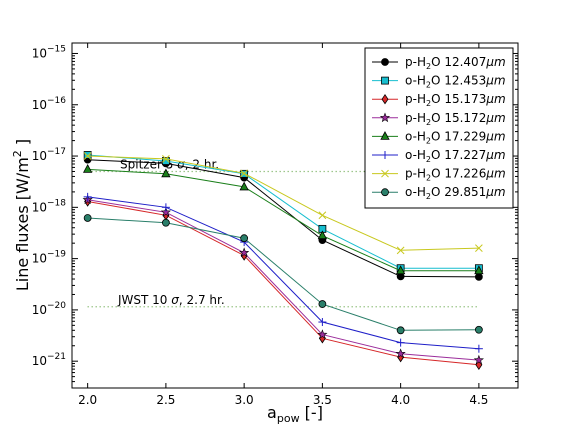  What do you see at coordinates (49, 206) in the screenshot?
I see `y-tick-label: 10−18` at bounding box center [49, 206].